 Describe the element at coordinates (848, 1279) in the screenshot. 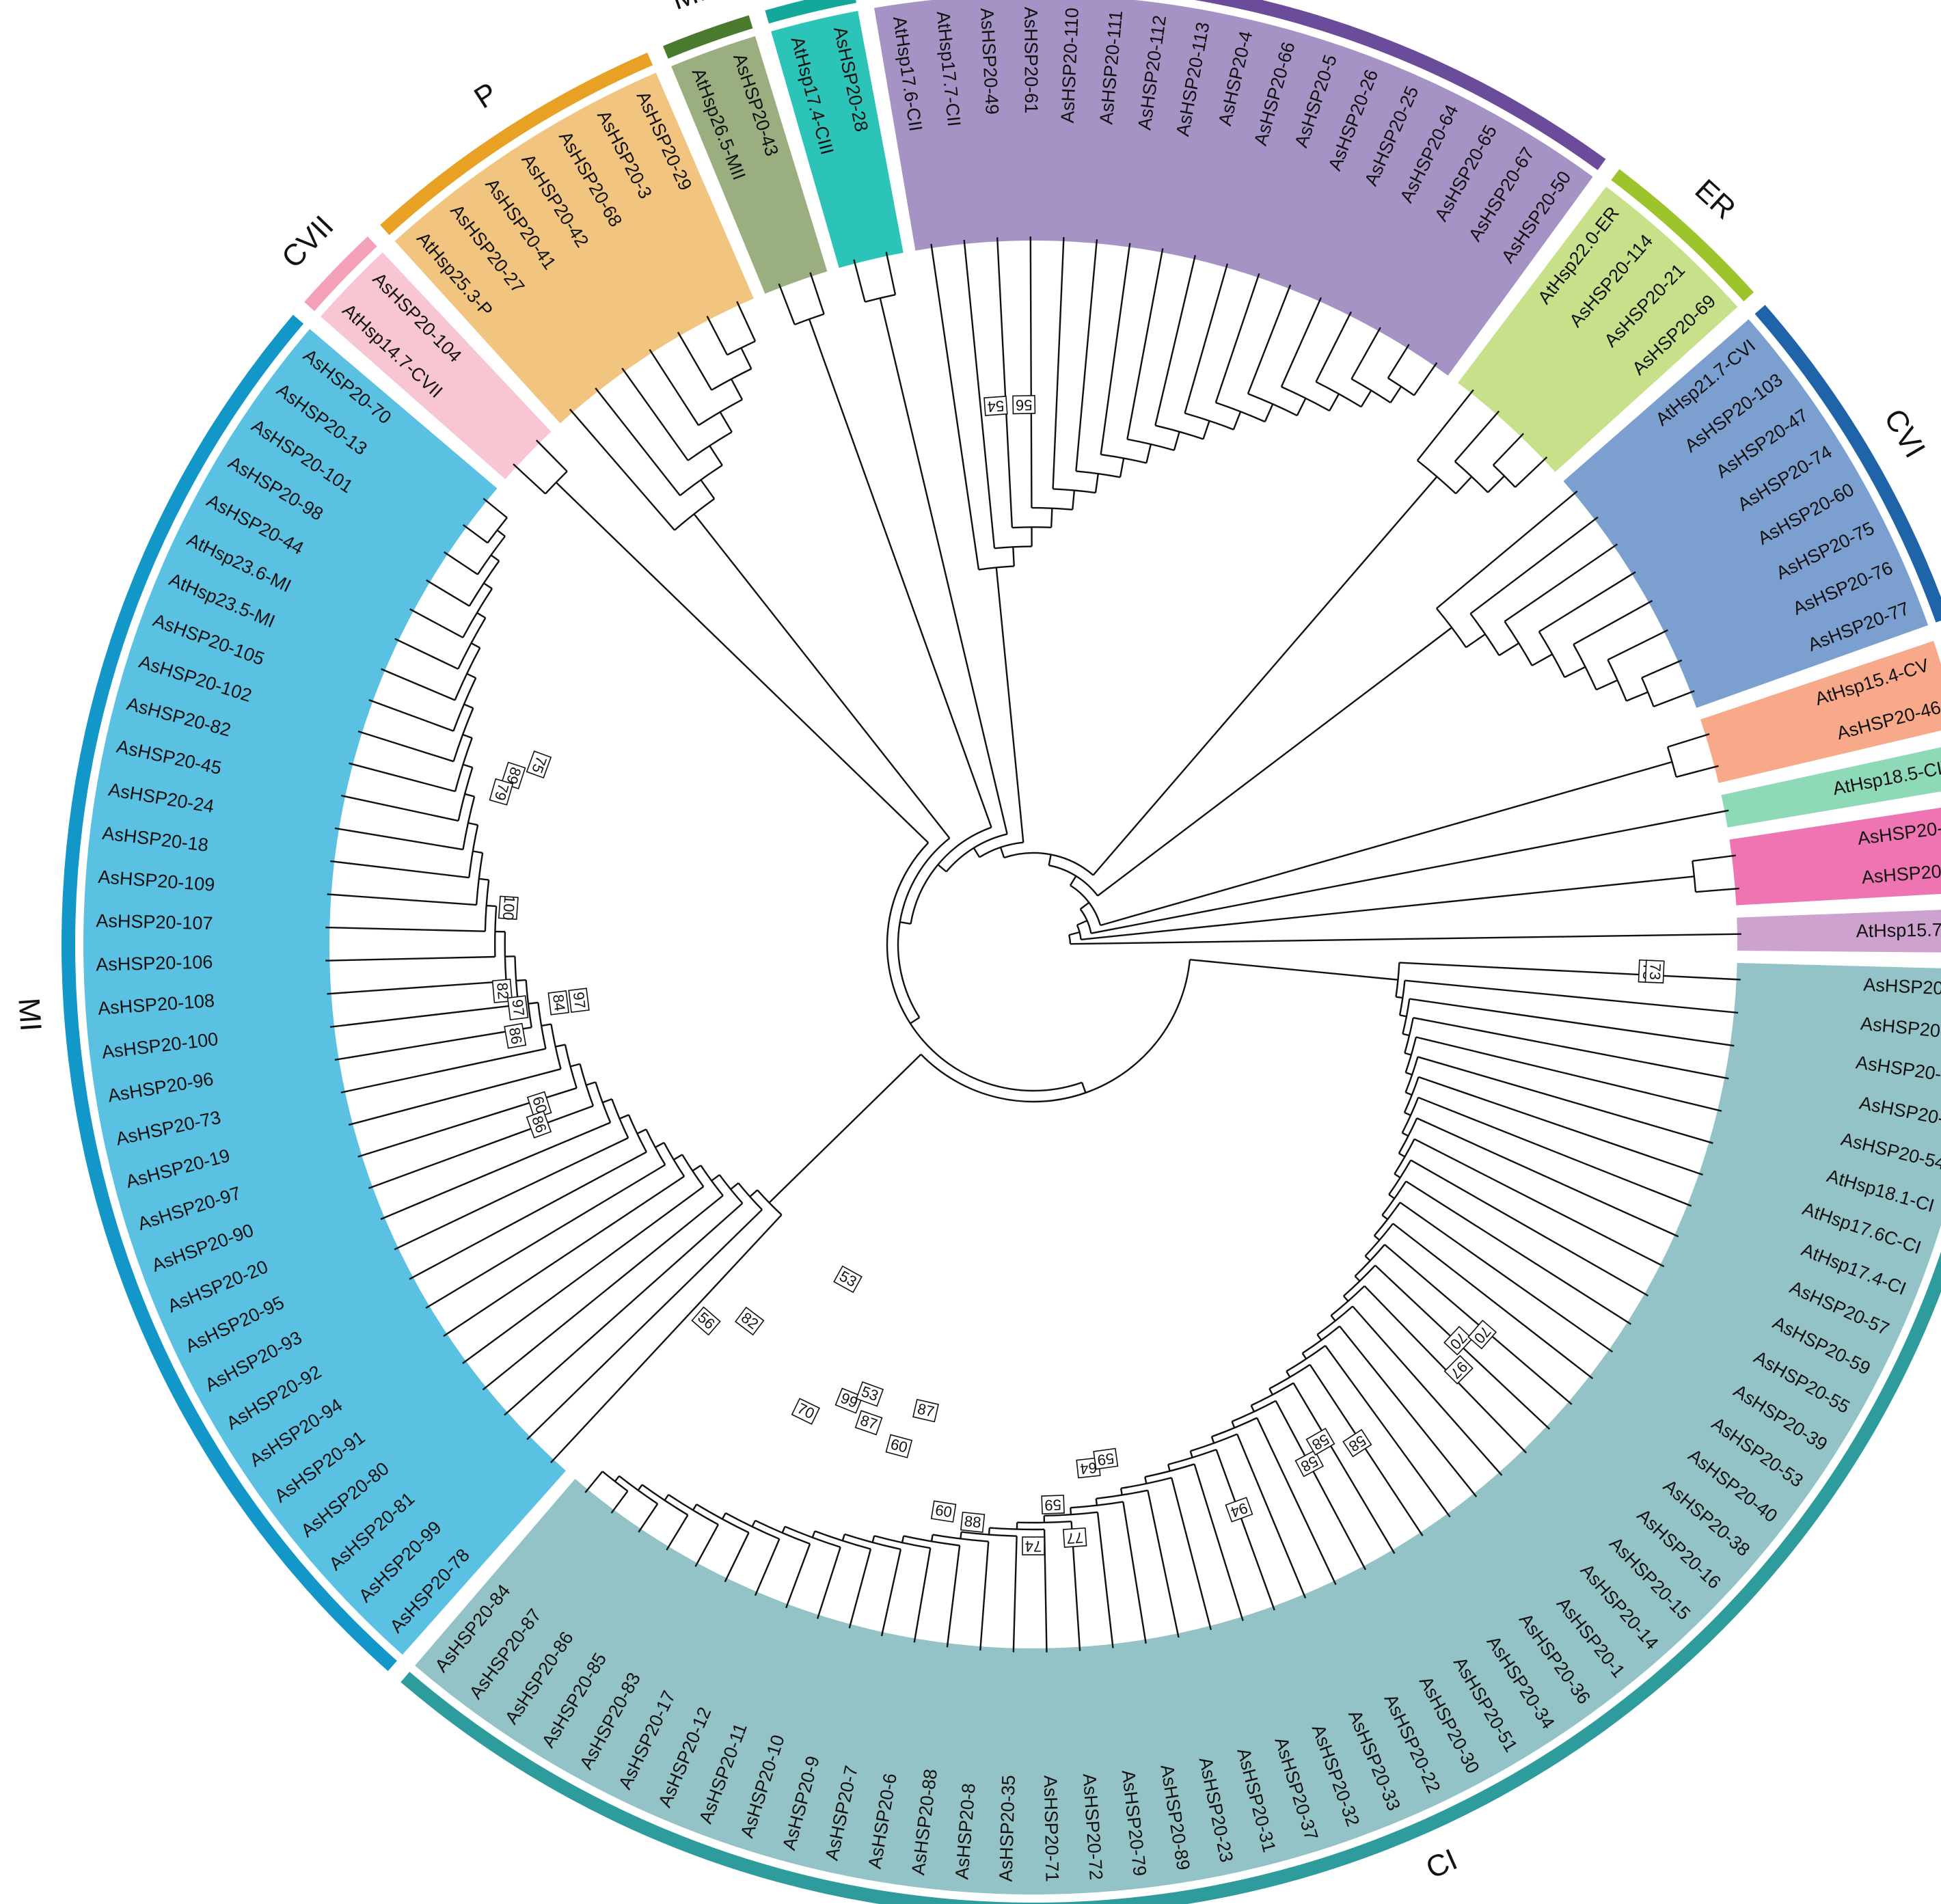

I see `bootstrap-box: 53` at that location.